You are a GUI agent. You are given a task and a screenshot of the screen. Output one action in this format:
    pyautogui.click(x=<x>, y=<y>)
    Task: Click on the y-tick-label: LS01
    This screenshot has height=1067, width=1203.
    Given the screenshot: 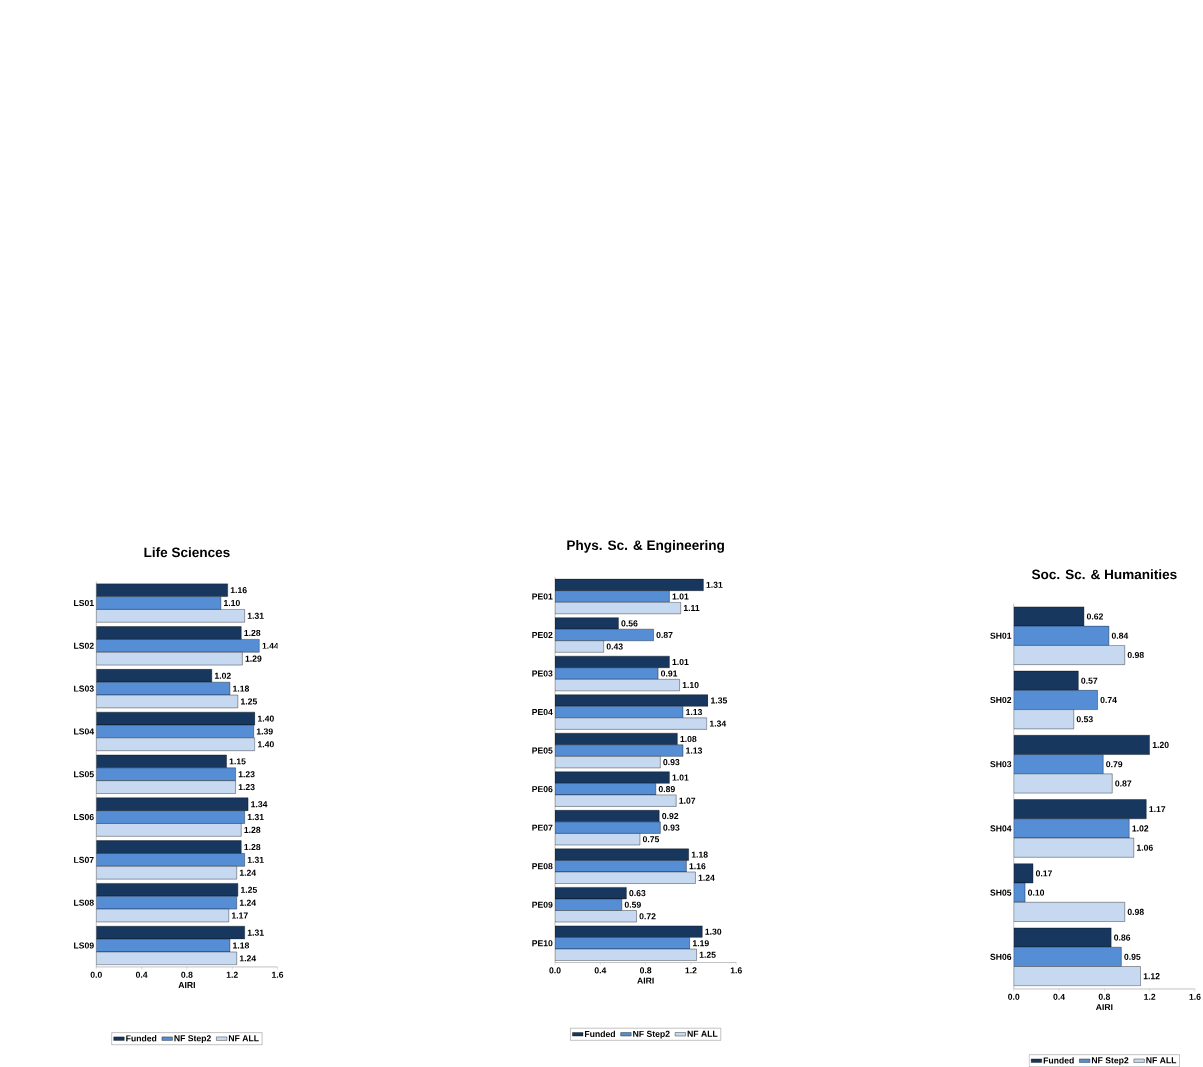 What is the action you would take?
    pyautogui.click(x=84, y=603)
    